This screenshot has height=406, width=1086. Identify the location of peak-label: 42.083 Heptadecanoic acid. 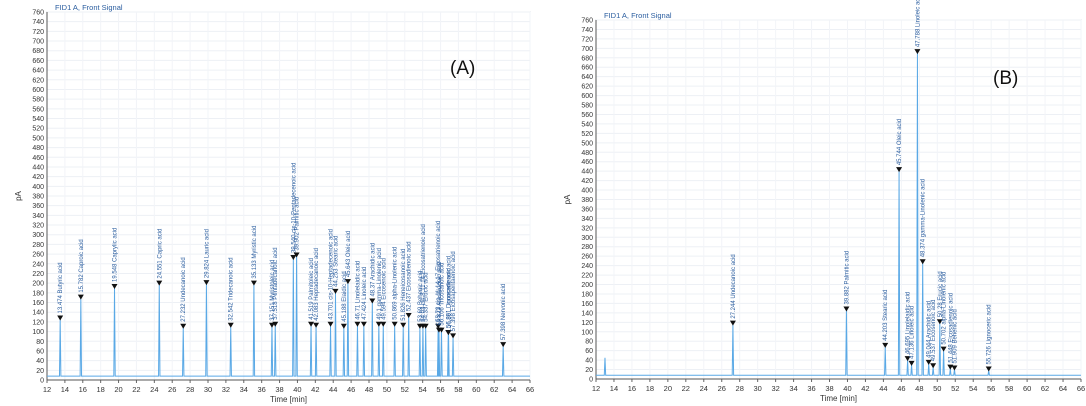
(317, 284).